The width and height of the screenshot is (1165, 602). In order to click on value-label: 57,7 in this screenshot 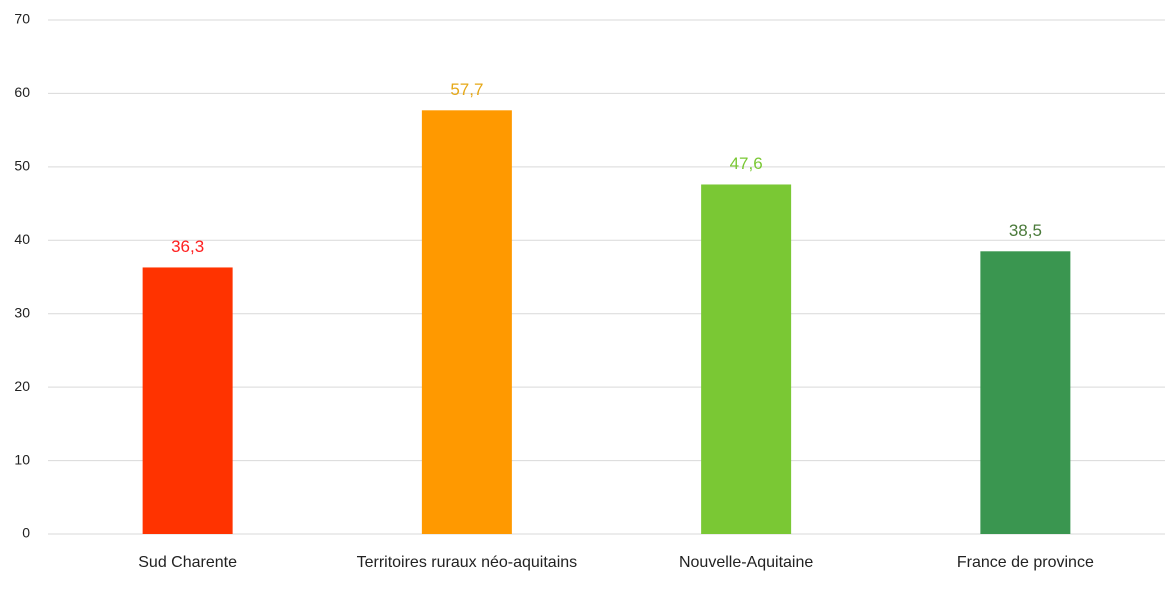, I will do `click(466, 89)`.